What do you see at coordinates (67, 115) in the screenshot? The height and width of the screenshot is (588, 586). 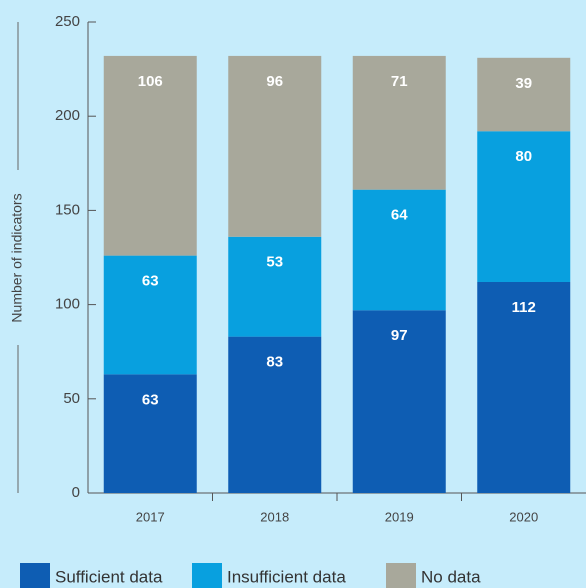 I see `y-tick-label: 200` at bounding box center [67, 115].